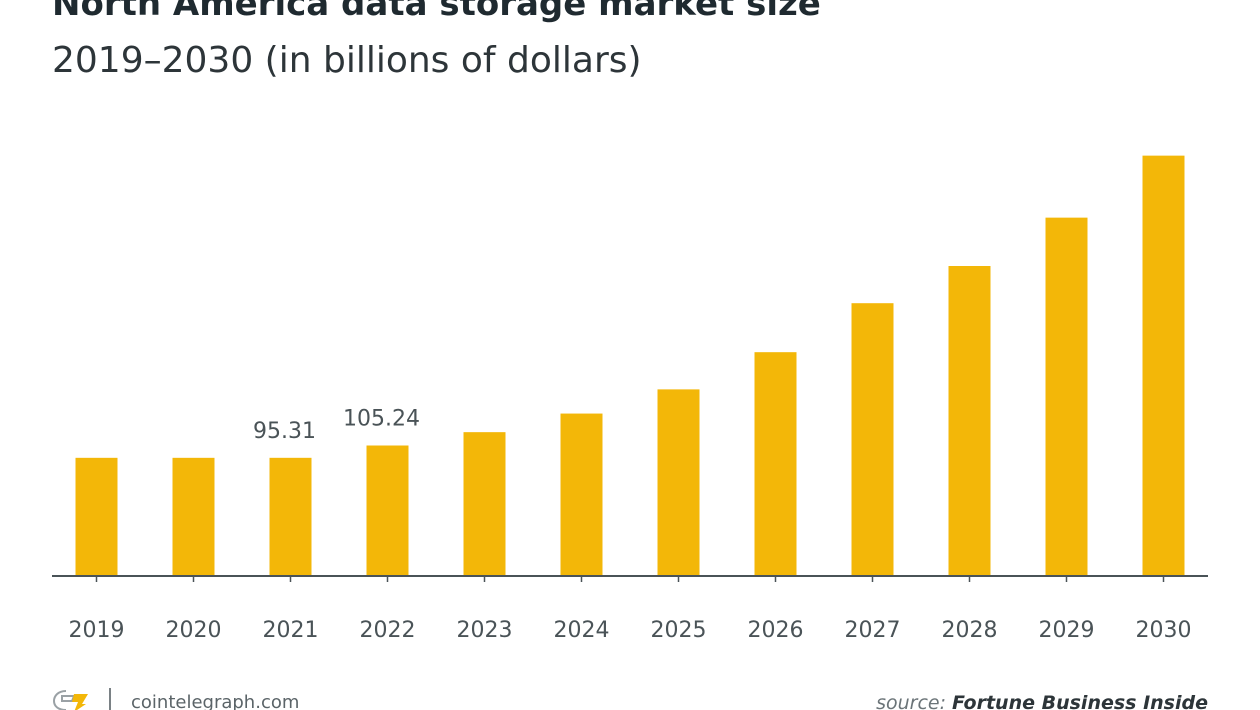 This screenshot has width=1260, height=710. Describe the element at coordinates (97, 630) in the screenshot. I see `x-tick-label-2019: 2019` at that location.